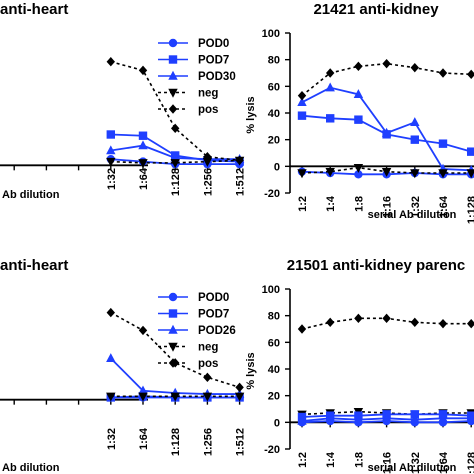 The image size is (474, 474). I want to click on y-tick-label: 100, so click(271, 34).